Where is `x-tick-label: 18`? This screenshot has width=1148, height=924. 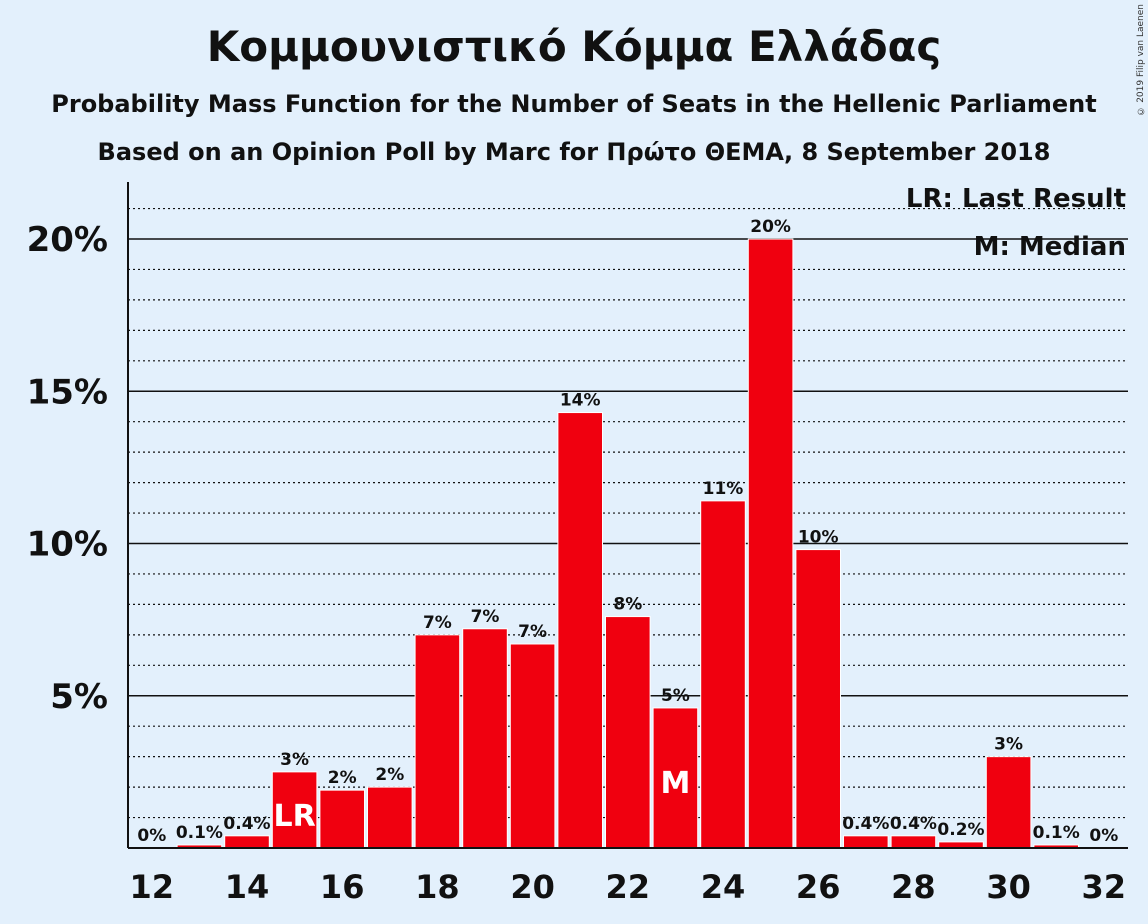 x-tick-label: 18 is located at coordinates (437, 887).